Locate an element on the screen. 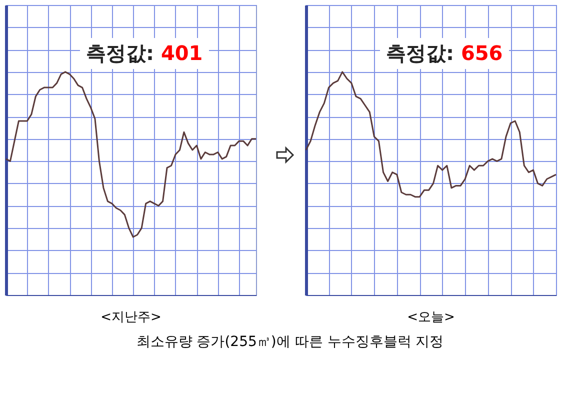 Image resolution: width=580 pixels, height=418 pixels. text: <지난주> is located at coordinates (131, 317).